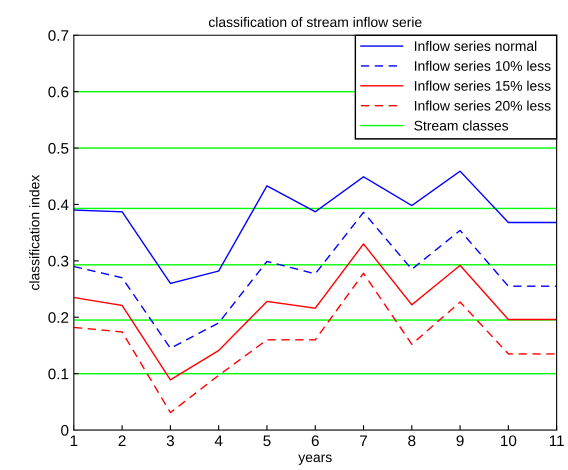 The height and width of the screenshot is (470, 568). I want to click on x-tick-label: 4, so click(218, 440).